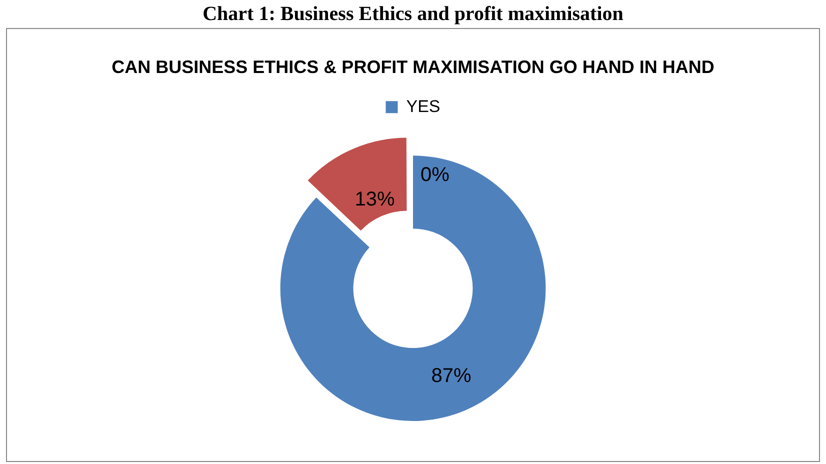 This screenshot has height=464, width=826. Describe the element at coordinates (435, 175) in the screenshot. I see `text: 0%` at that location.